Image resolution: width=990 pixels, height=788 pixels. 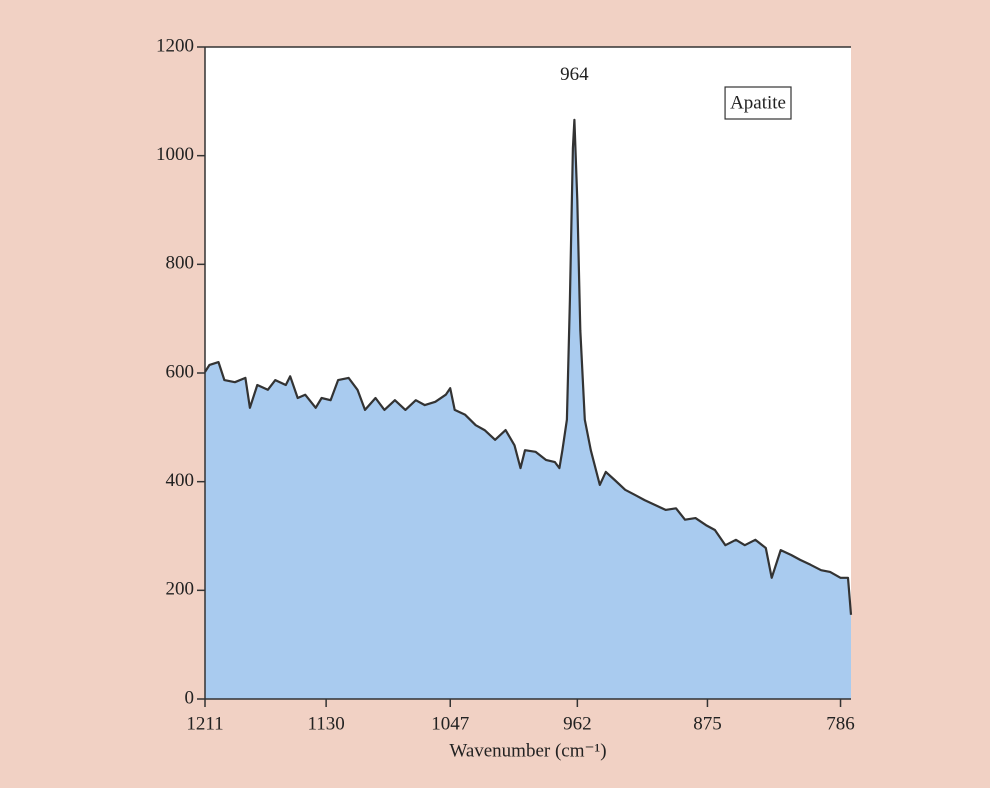 I want to click on y-tick-label: 600, so click(x=180, y=371).